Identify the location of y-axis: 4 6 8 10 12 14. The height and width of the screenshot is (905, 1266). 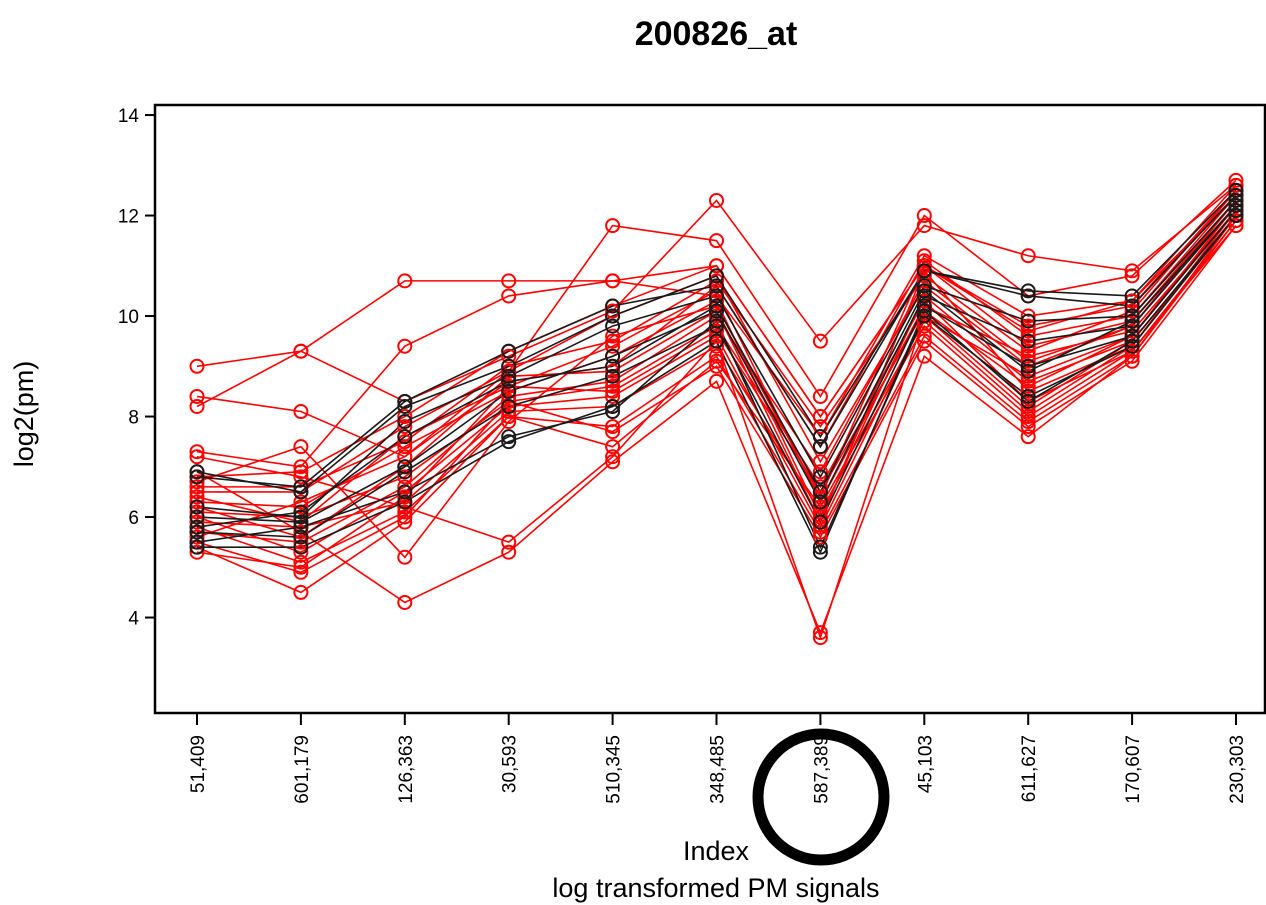
(136, 368).